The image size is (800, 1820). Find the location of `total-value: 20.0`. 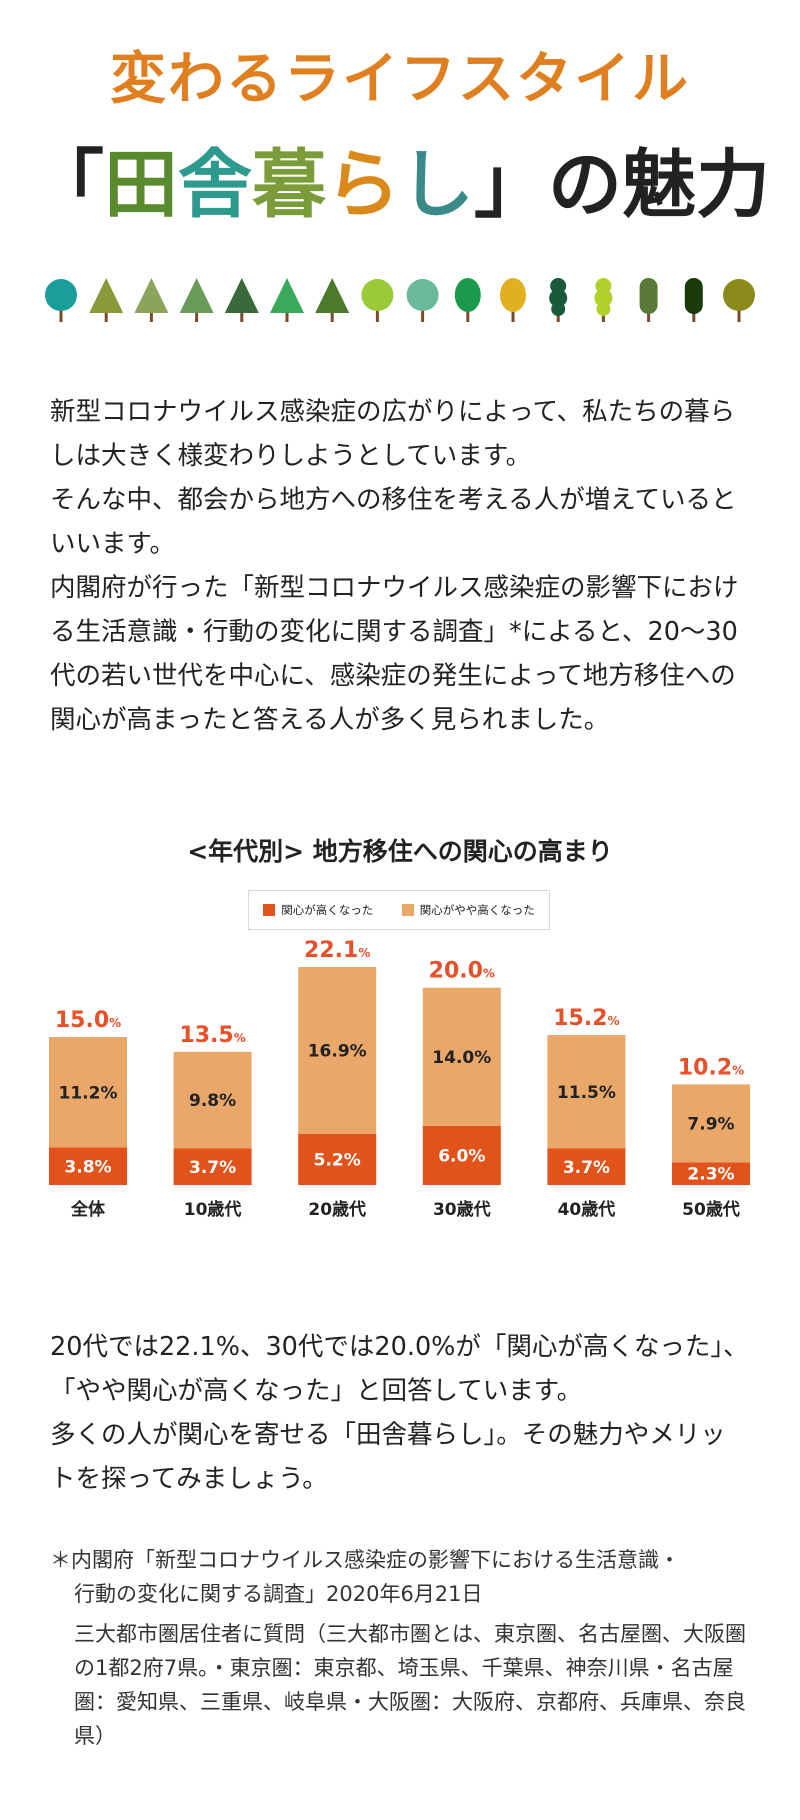

total-value: 20.0 is located at coordinates (456, 971).